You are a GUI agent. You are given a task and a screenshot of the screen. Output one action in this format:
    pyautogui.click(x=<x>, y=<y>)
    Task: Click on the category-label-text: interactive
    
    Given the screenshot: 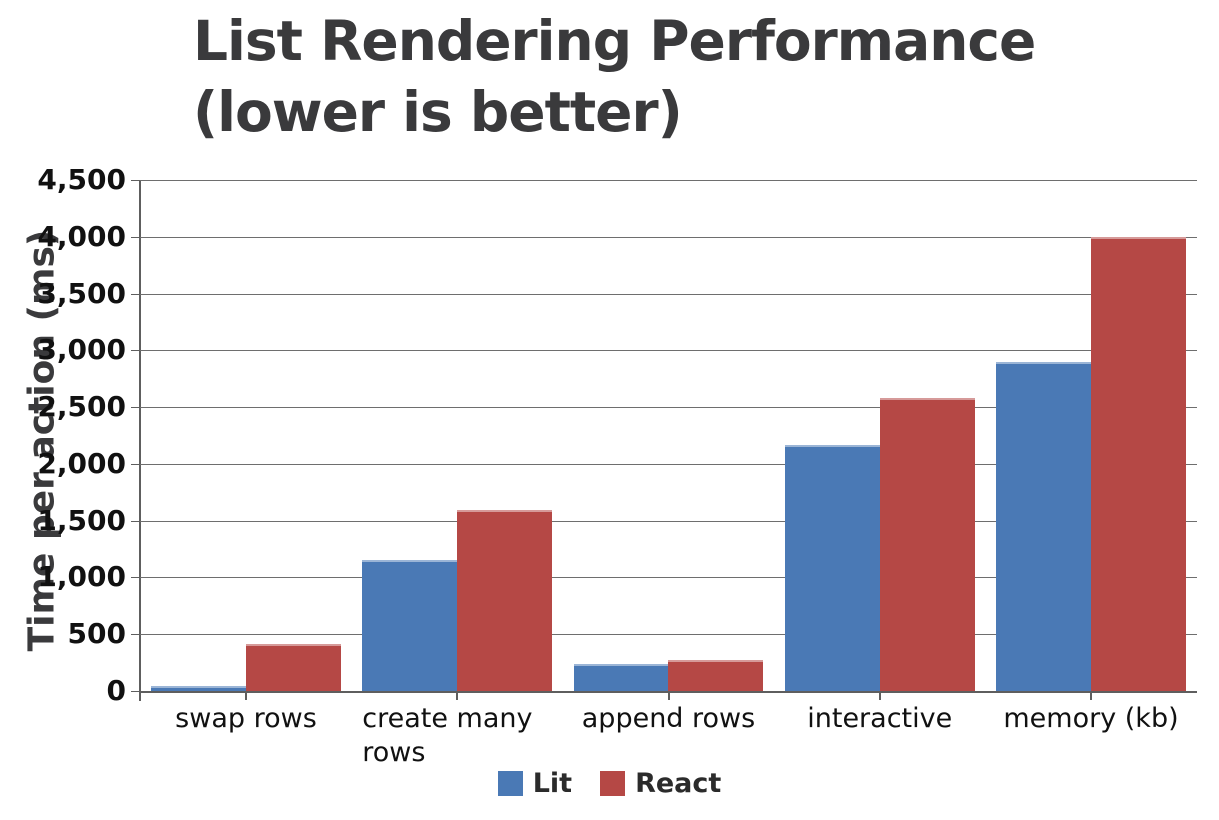 What is the action you would take?
    pyautogui.click(x=880, y=718)
    